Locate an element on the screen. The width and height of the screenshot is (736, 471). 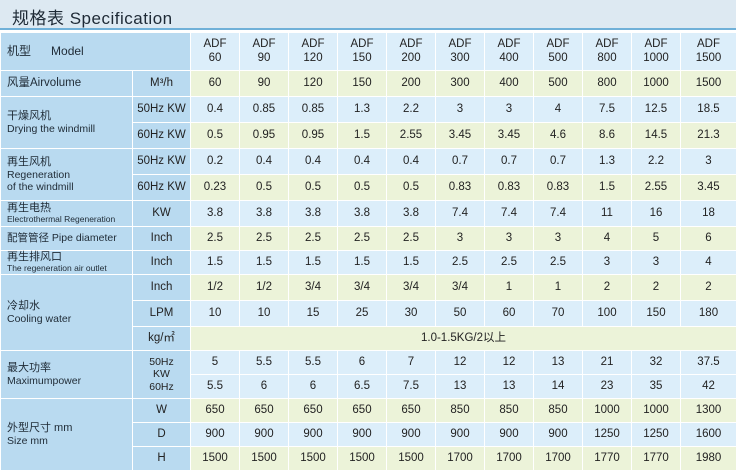
value-cell: 12.5 is located at coordinates (656, 110).